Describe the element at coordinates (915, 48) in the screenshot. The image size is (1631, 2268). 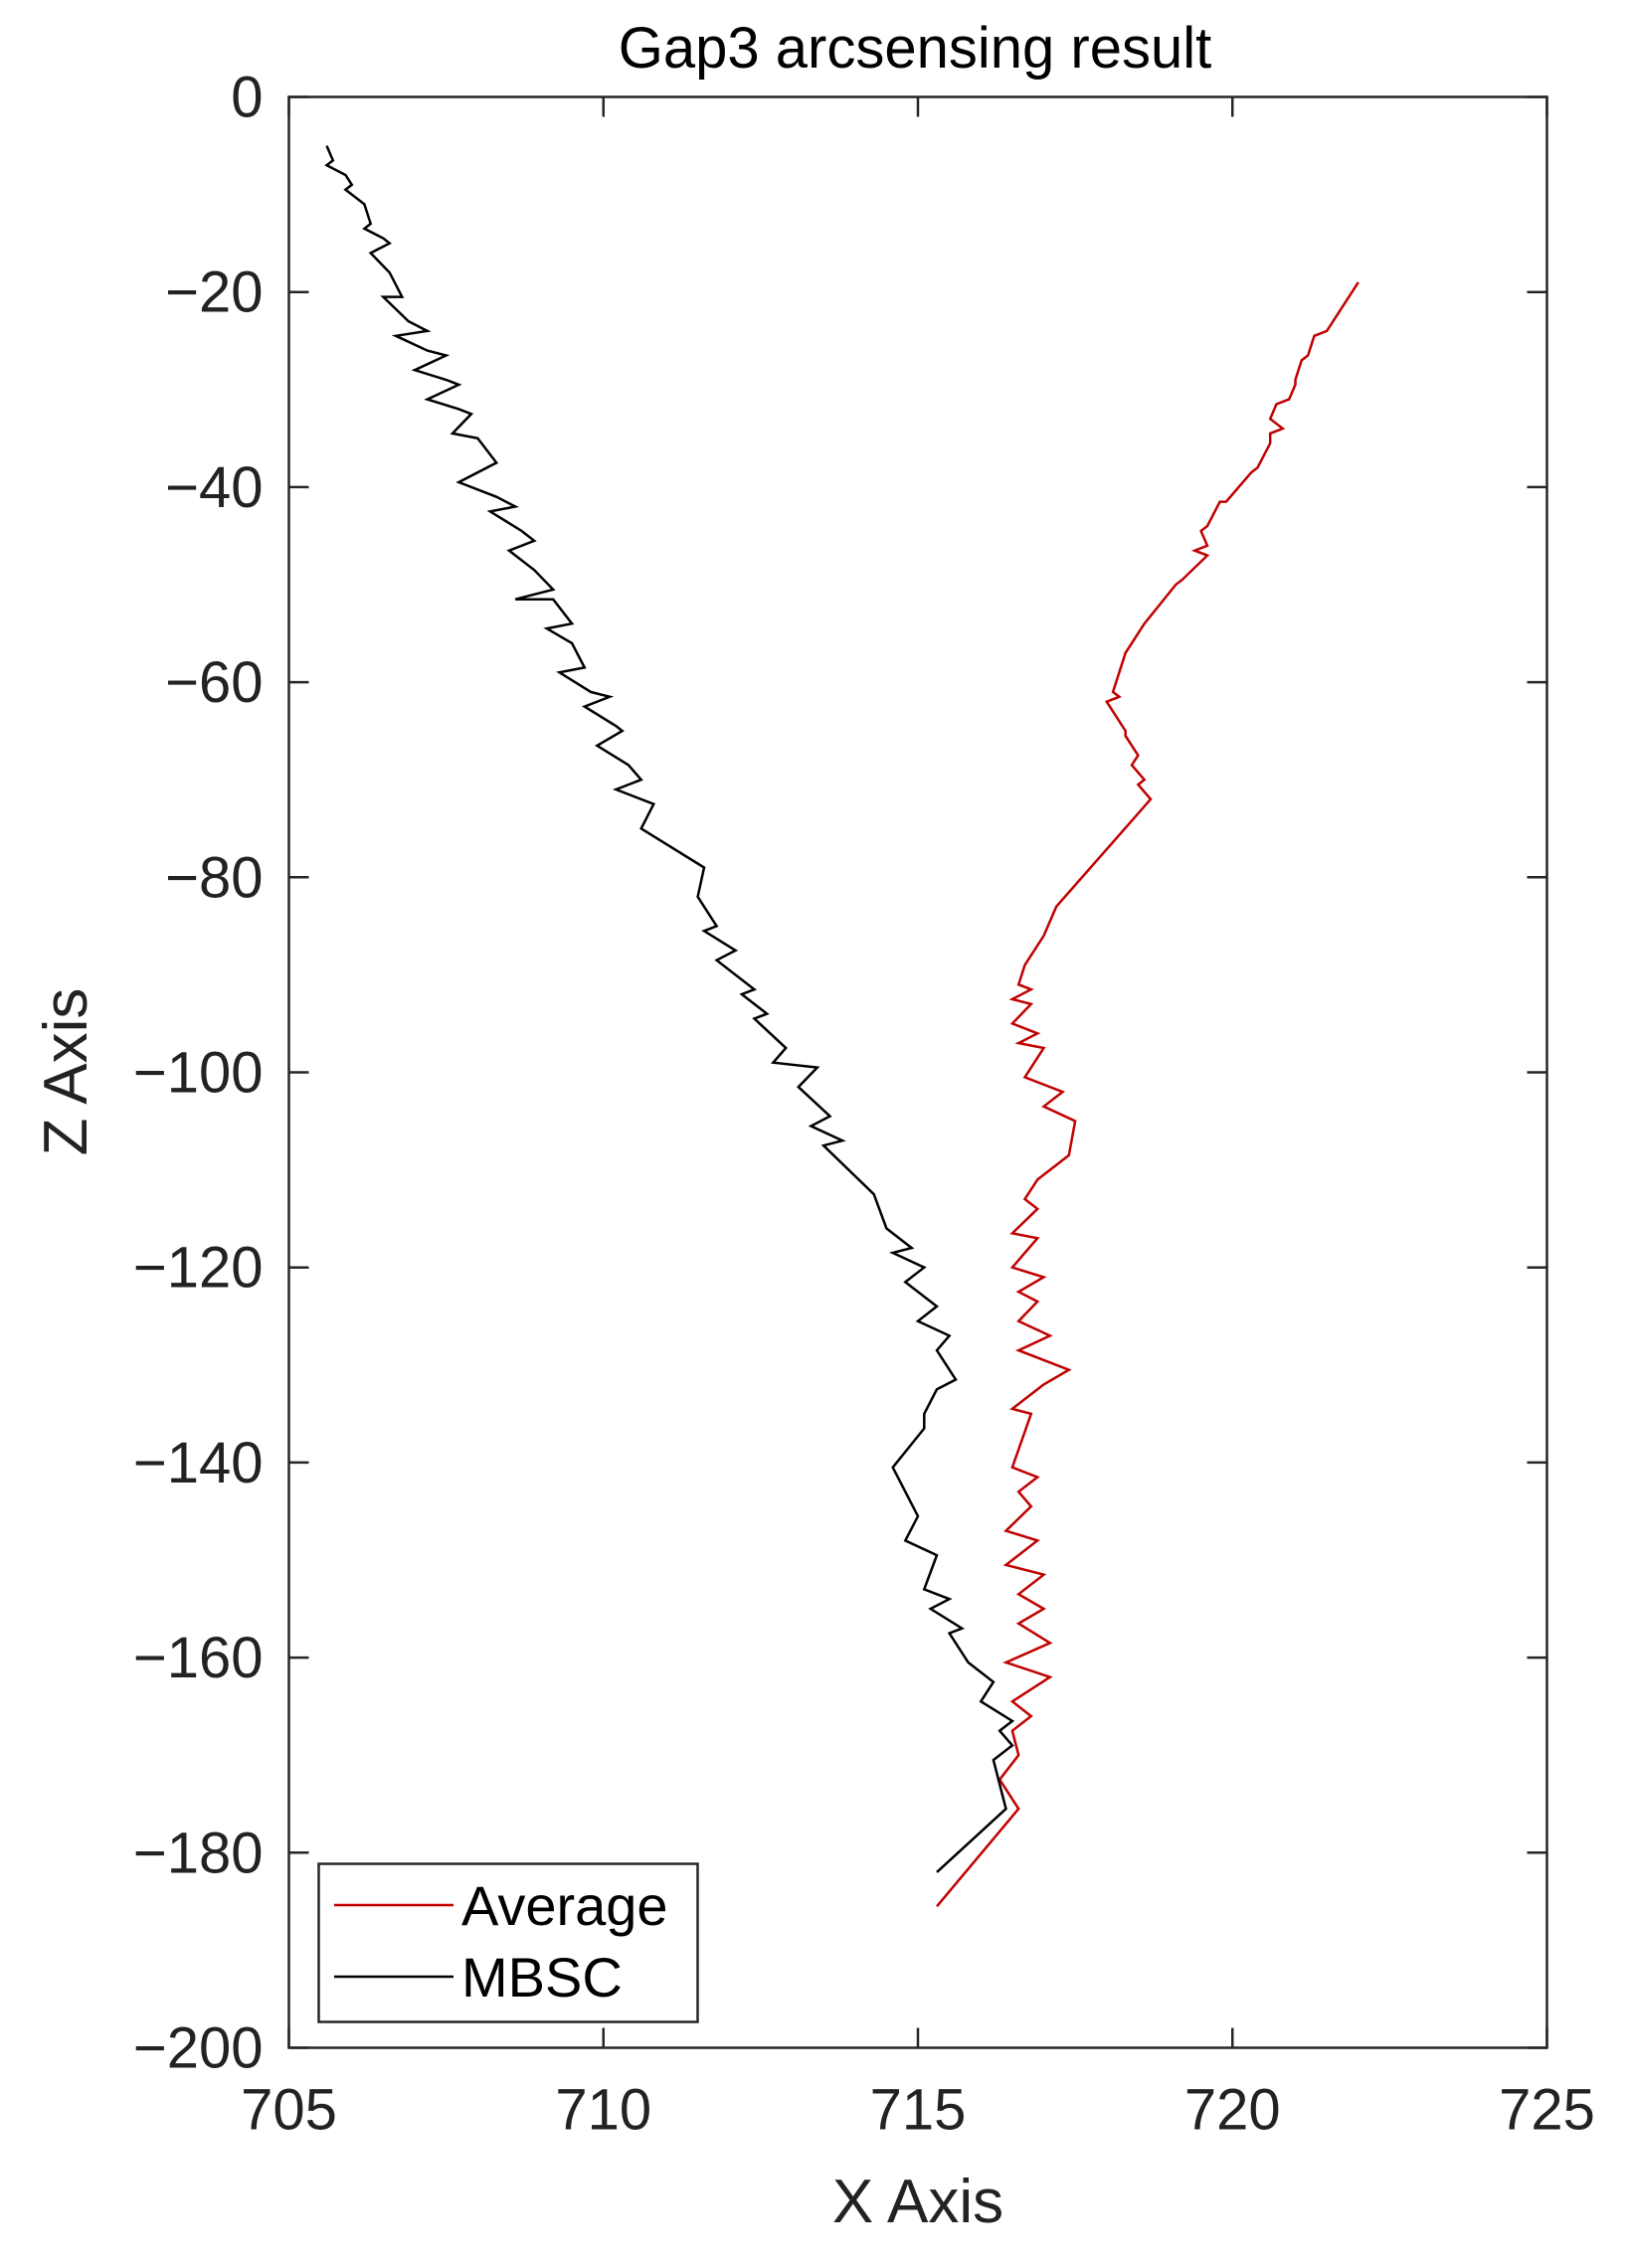
I see `chart-title: Gap3 arcsensing result` at that location.